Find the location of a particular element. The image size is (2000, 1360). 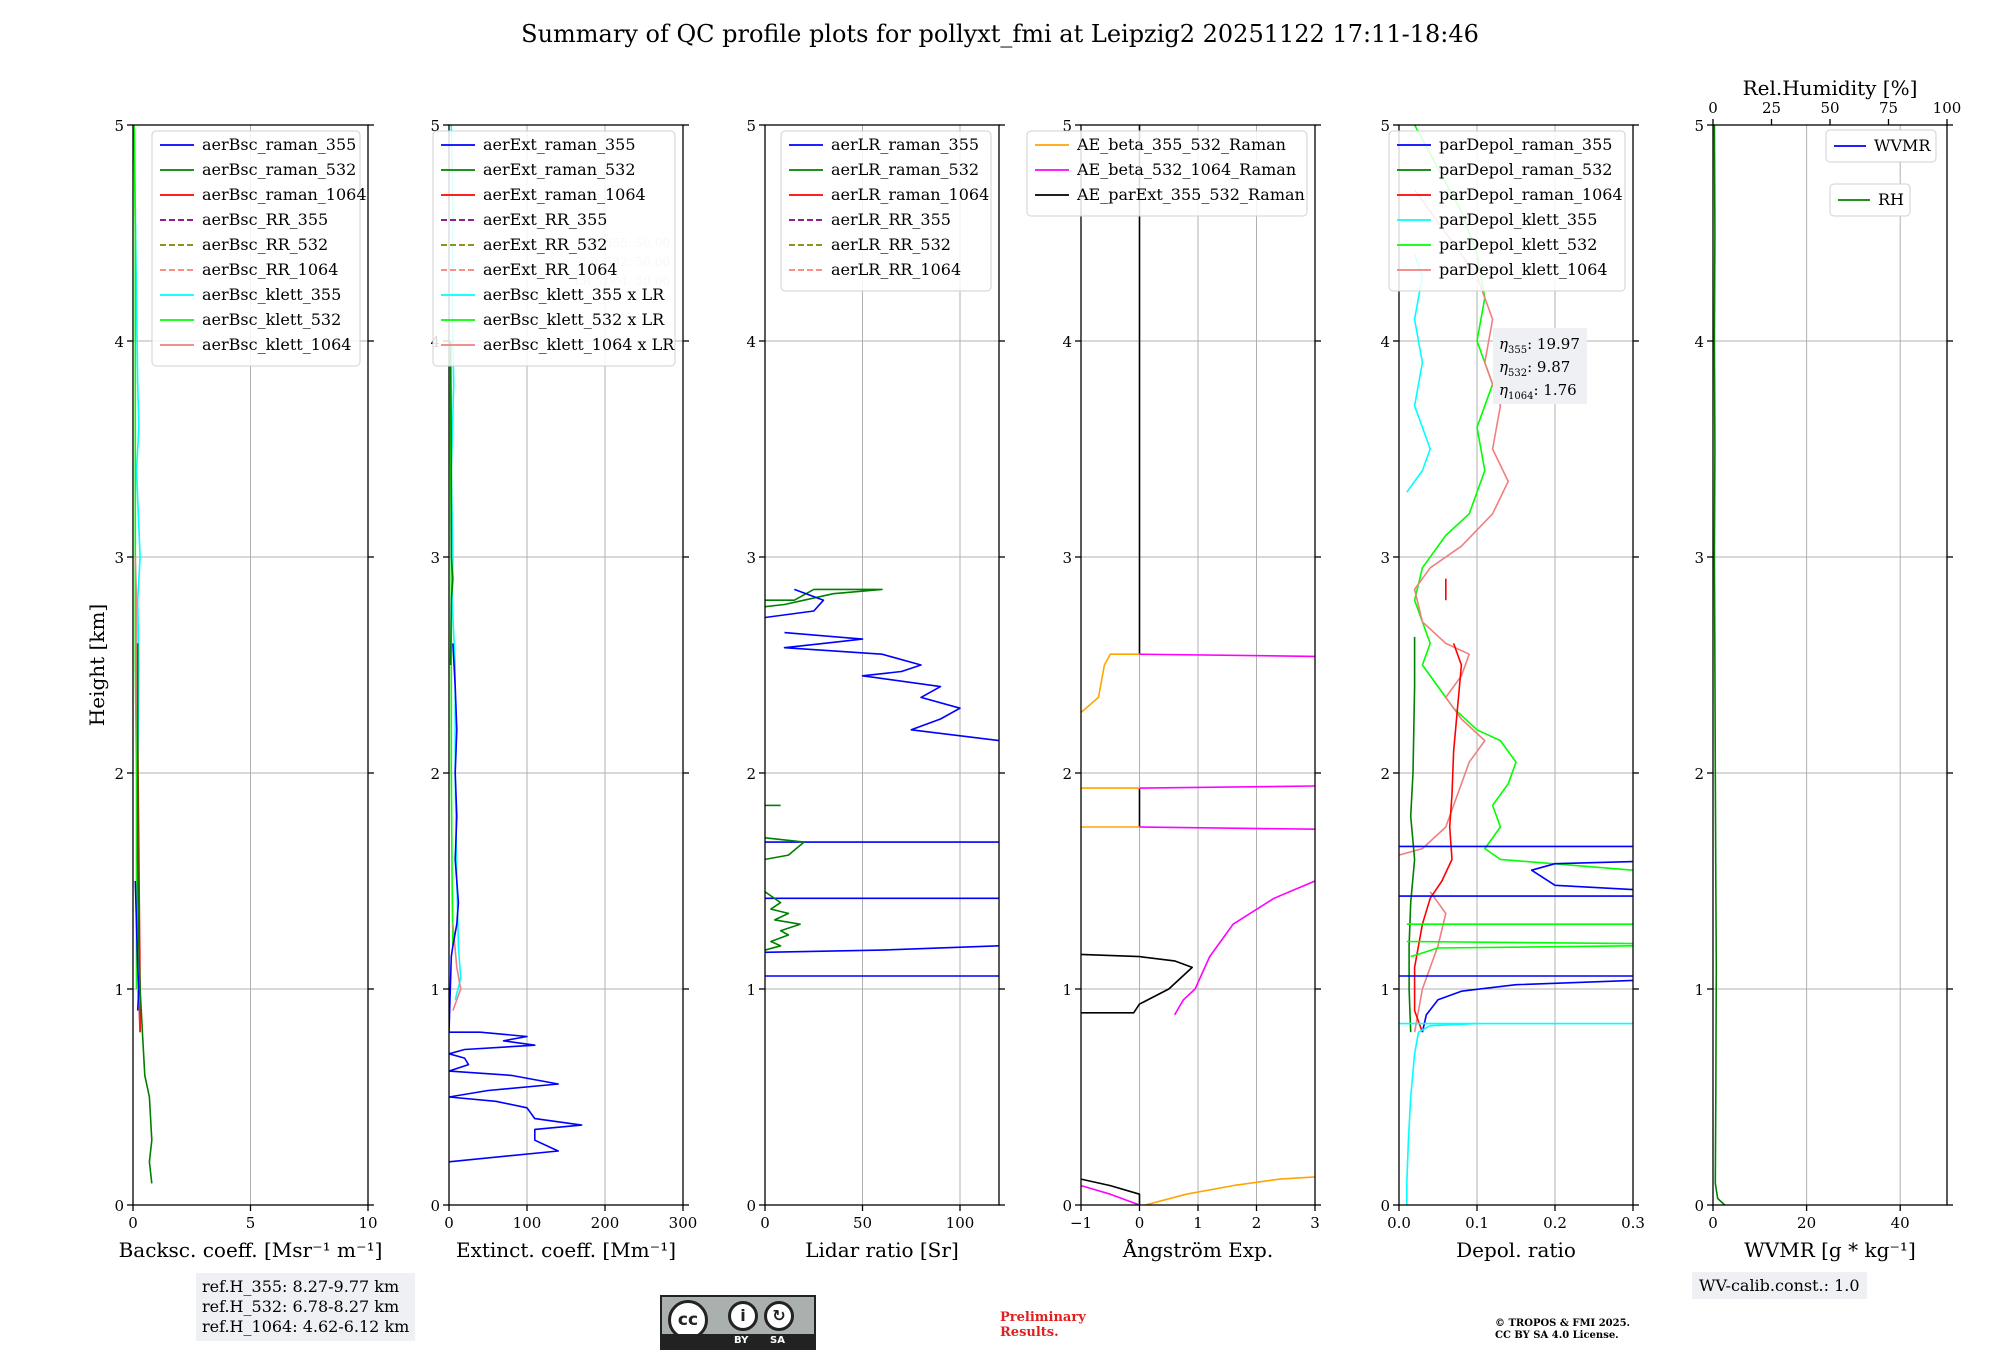

xtick-label: 2 is located at coordinates (1257, 1223).